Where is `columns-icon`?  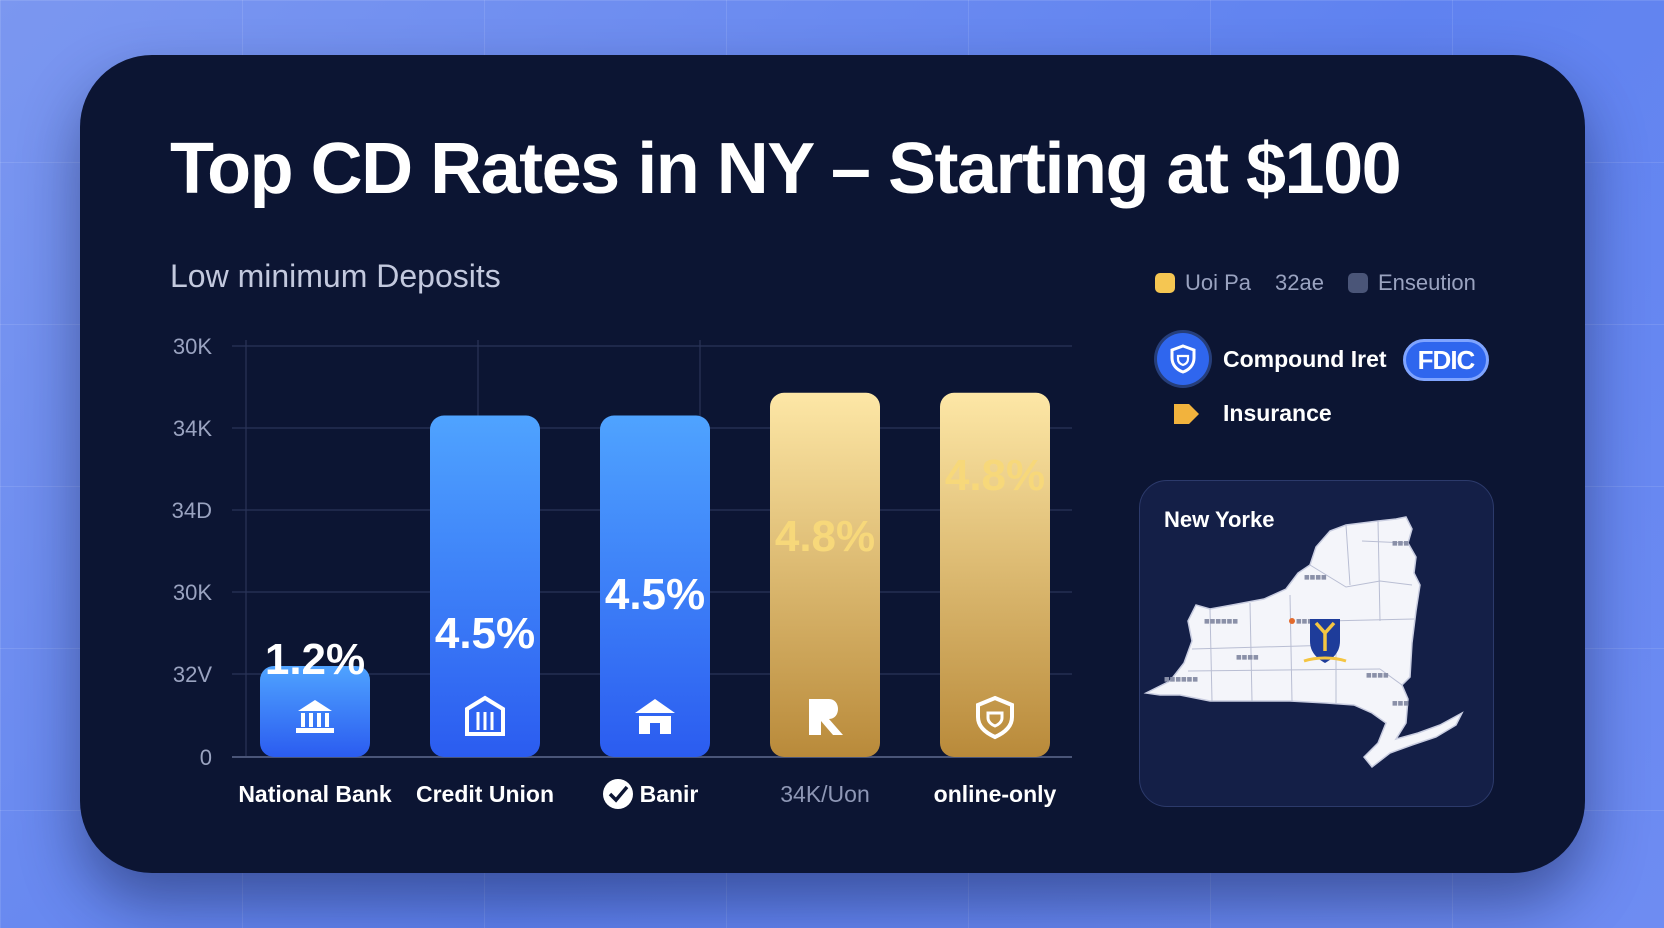
columns-icon is located at coordinates (485, 715).